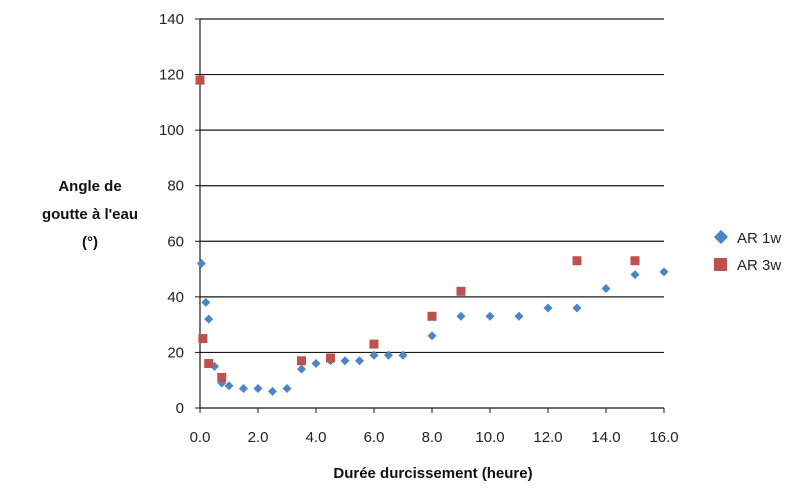 Image resolution: width=798 pixels, height=489 pixels. Describe the element at coordinates (605, 437) in the screenshot. I see `x-tick-label: 14.0` at that location.